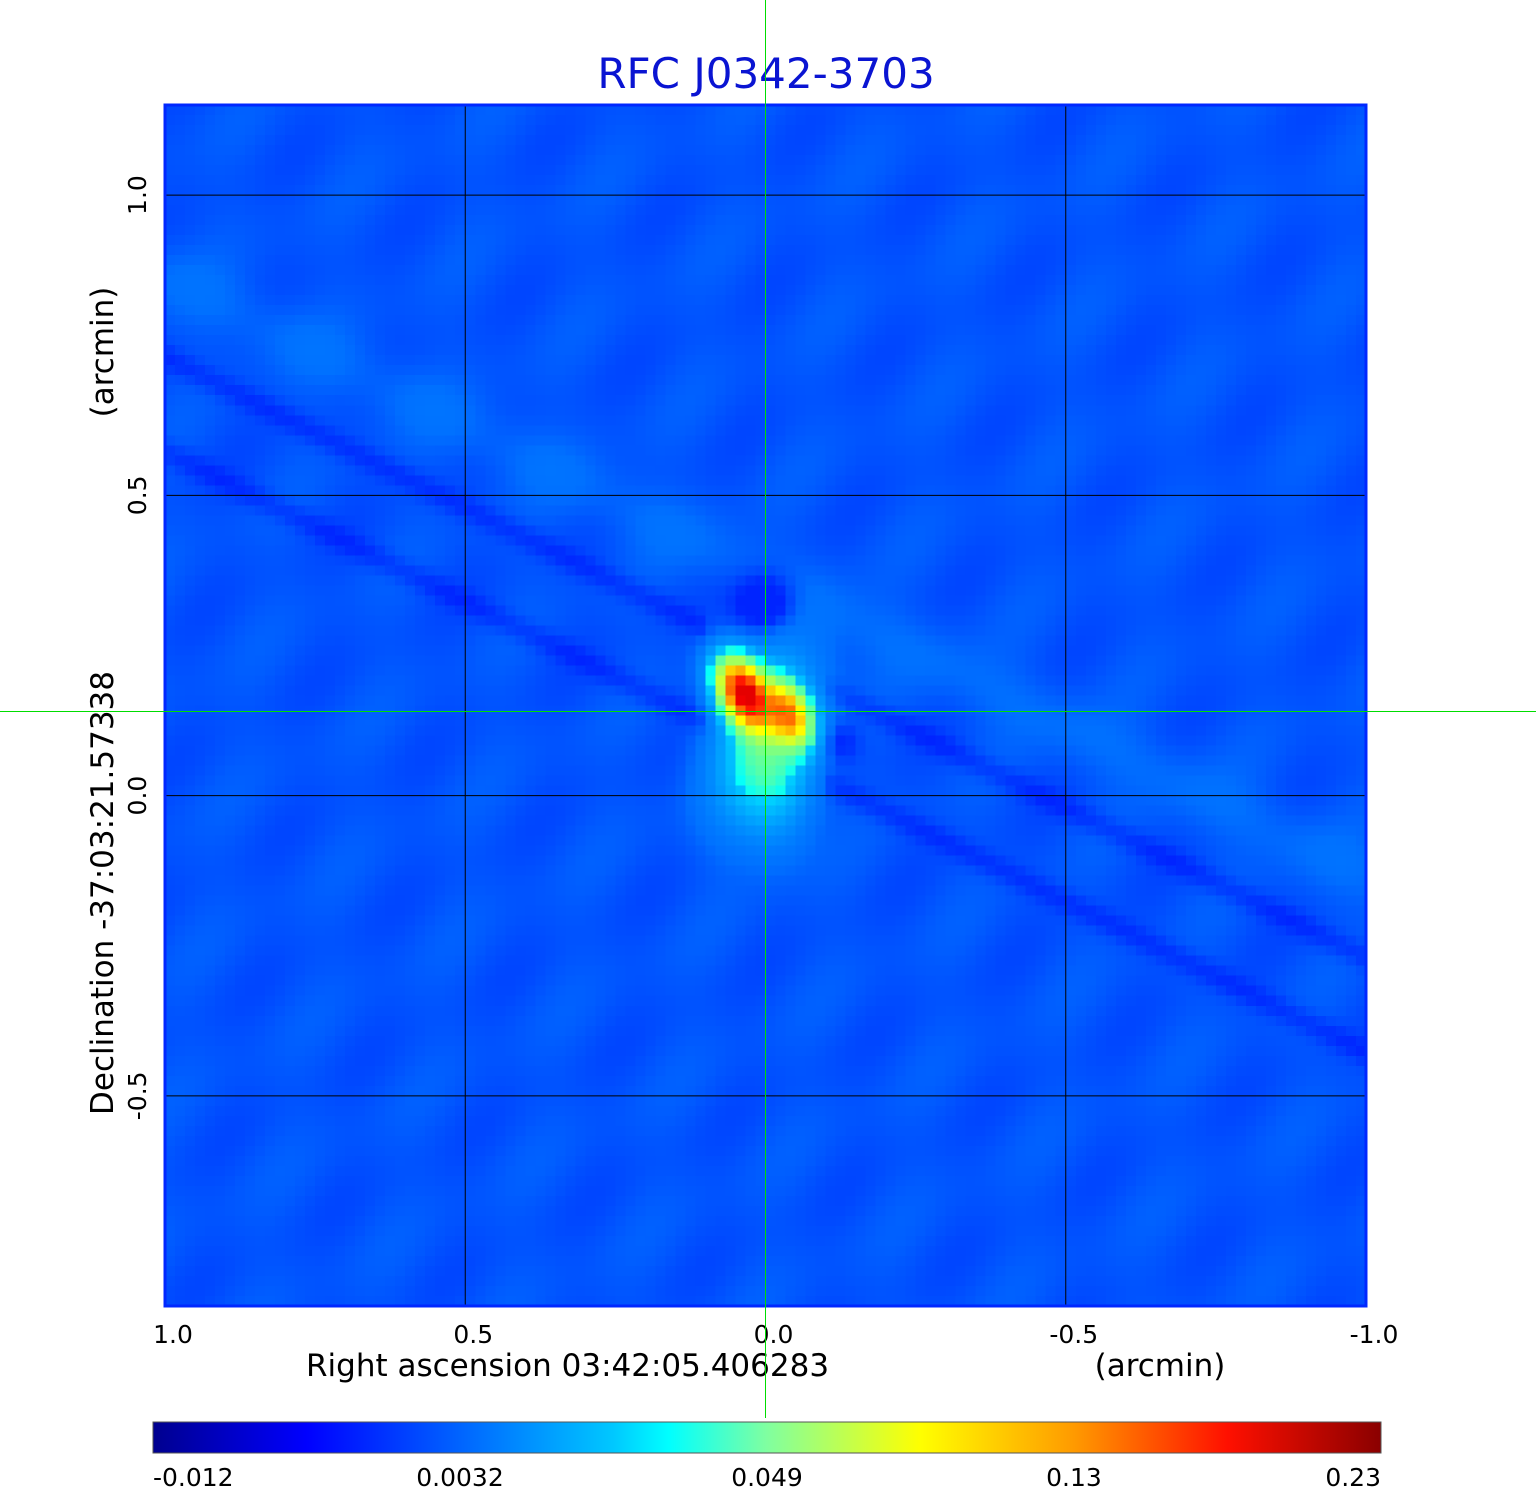 This screenshot has height=1511, width=1536. Describe the element at coordinates (103, 352) in the screenshot. I see `y-axis-unit: (arcmin)` at that location.